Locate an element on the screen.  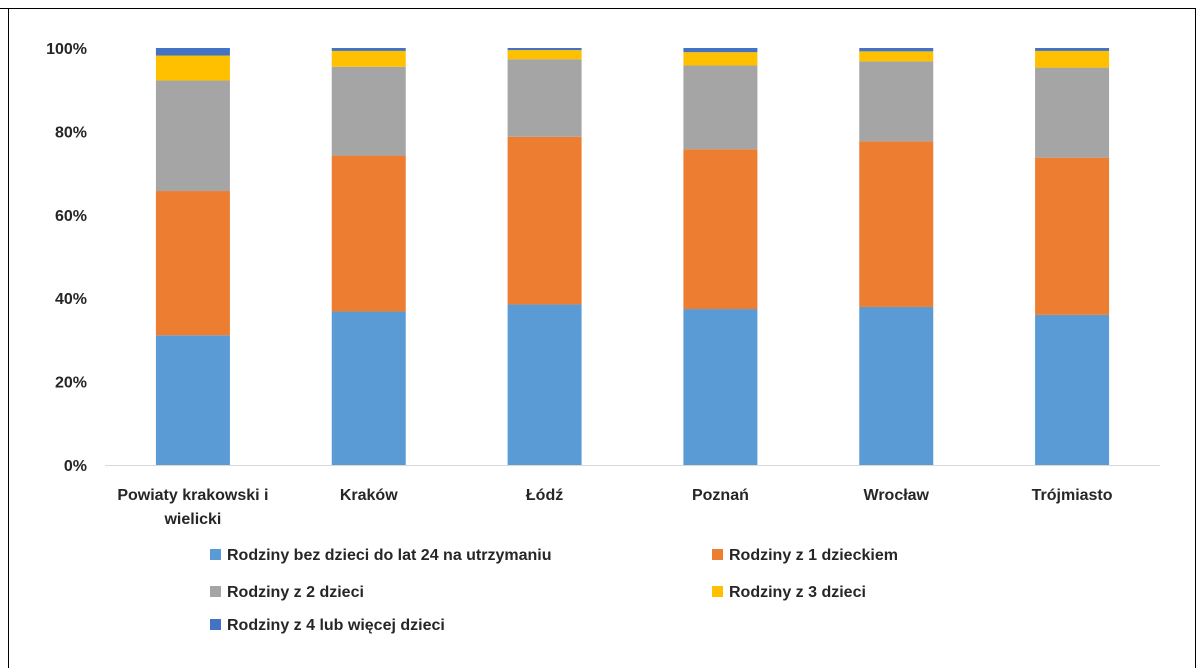
x-tick-label: Poznań is located at coordinates (720, 495).